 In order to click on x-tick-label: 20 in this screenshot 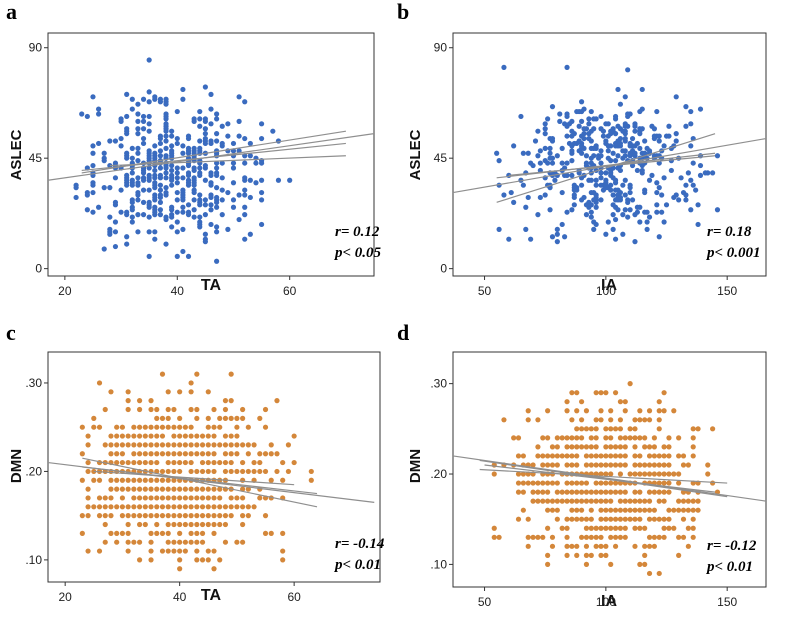, I will do `click(65, 597)`.